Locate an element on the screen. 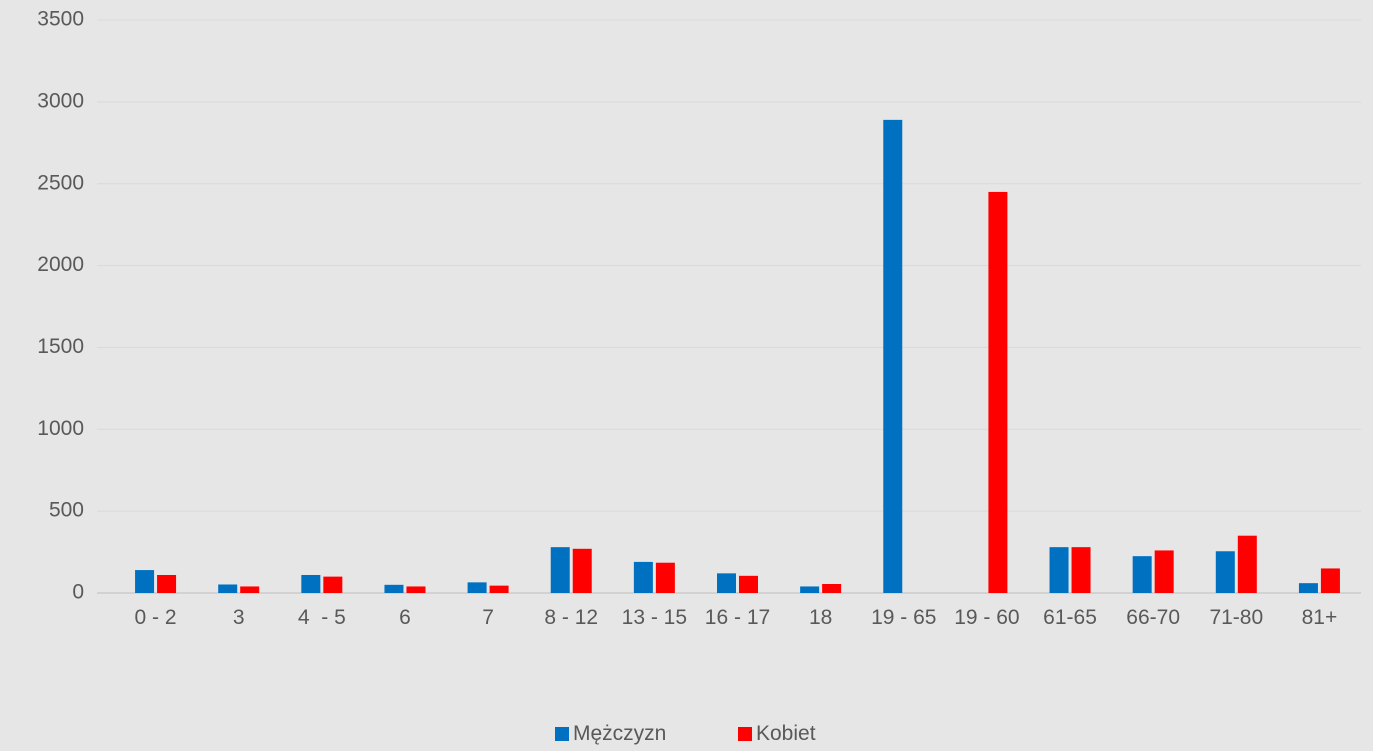 The height and width of the screenshot is (751, 1373). y-tick-label: 2500 is located at coordinates (60, 182).